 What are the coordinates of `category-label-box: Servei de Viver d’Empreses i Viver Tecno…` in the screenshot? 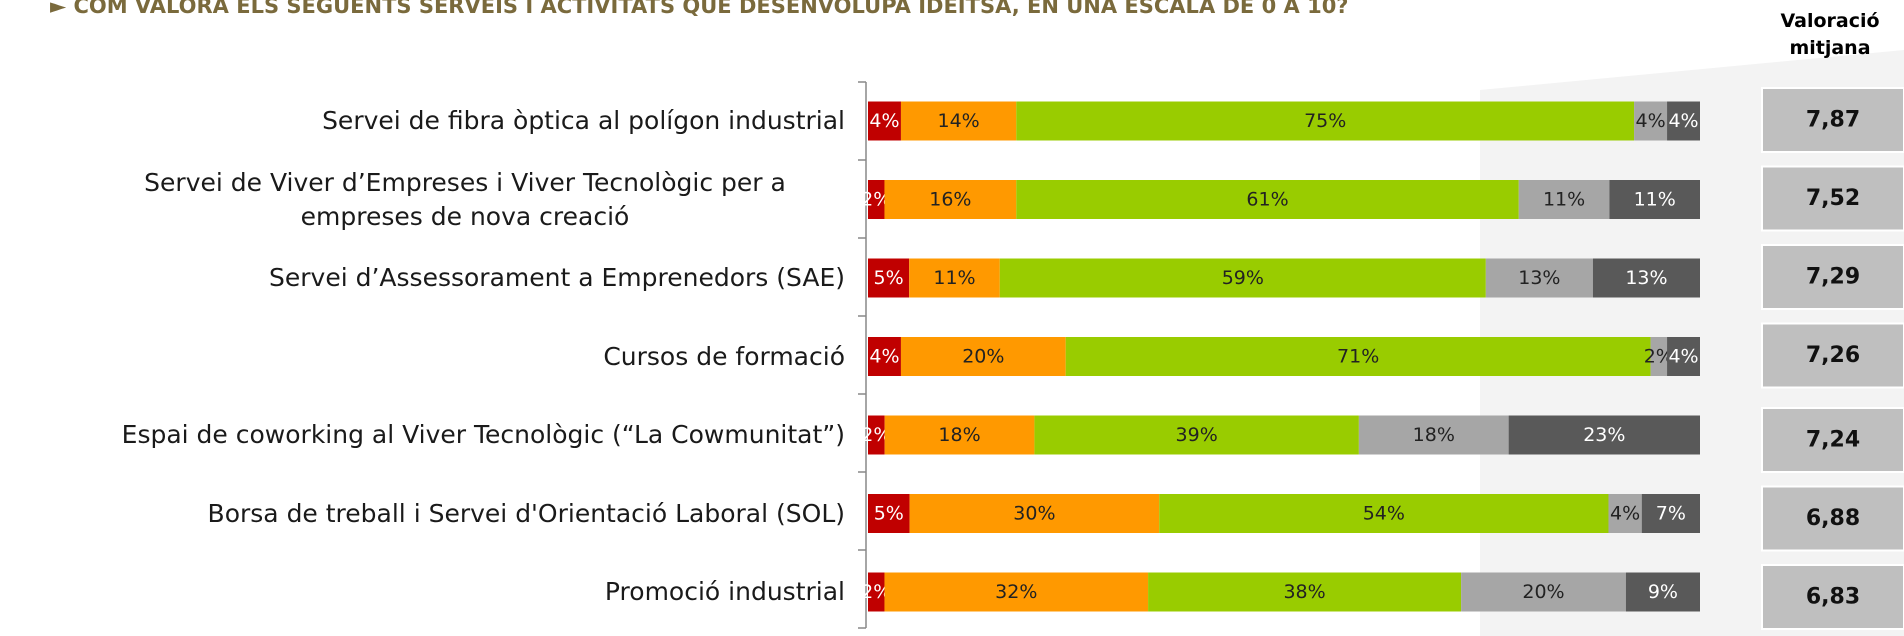 It's located at (422, 200).